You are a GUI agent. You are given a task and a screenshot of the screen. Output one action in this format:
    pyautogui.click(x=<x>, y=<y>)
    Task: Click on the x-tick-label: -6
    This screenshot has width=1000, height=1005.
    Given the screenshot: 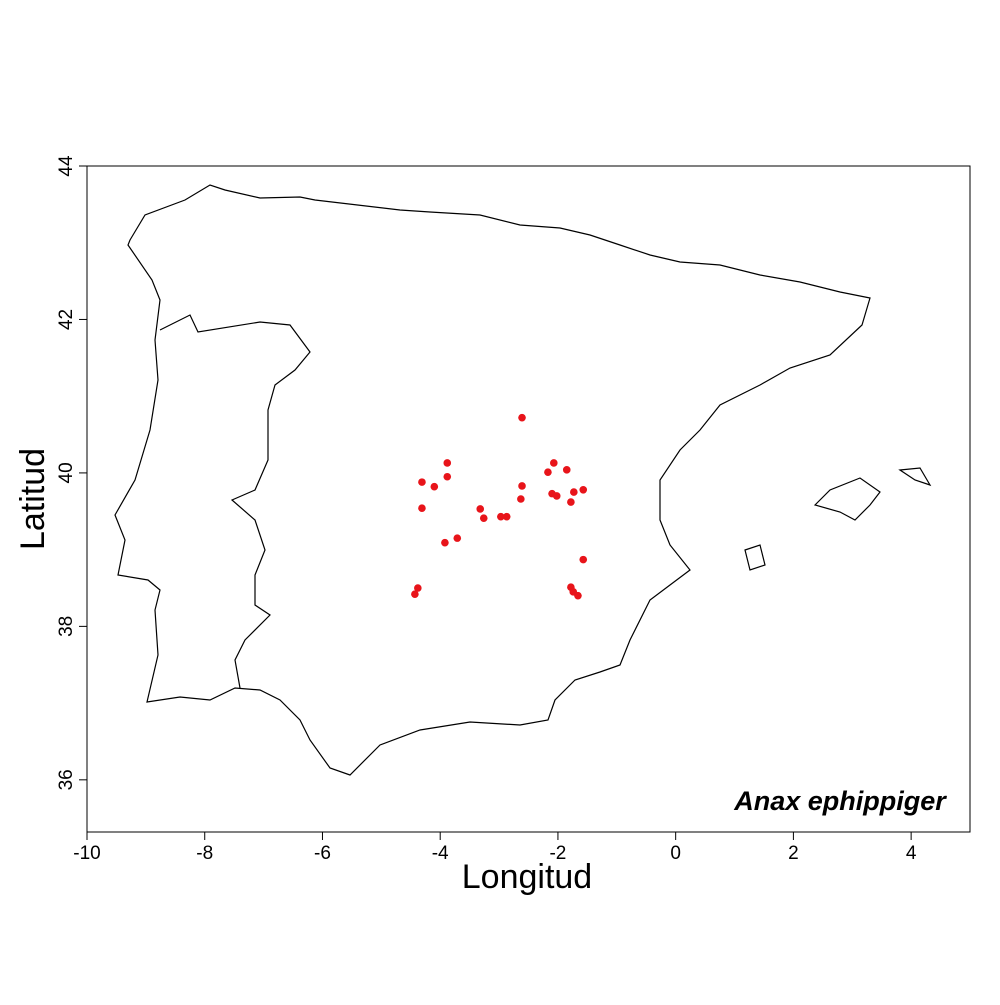 What is the action you would take?
    pyautogui.click(x=322, y=853)
    